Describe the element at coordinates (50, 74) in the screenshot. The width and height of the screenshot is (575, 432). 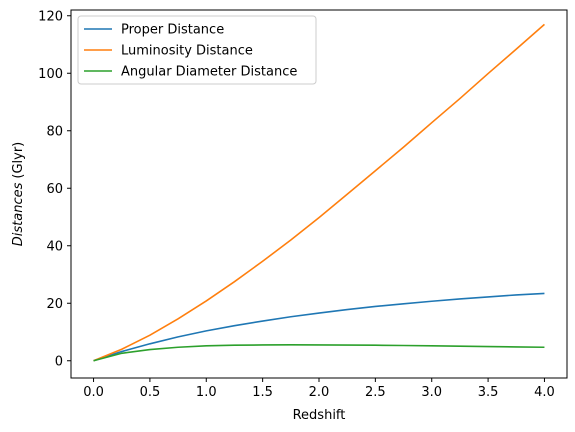
I see `y-tick-label: 100` at that location.